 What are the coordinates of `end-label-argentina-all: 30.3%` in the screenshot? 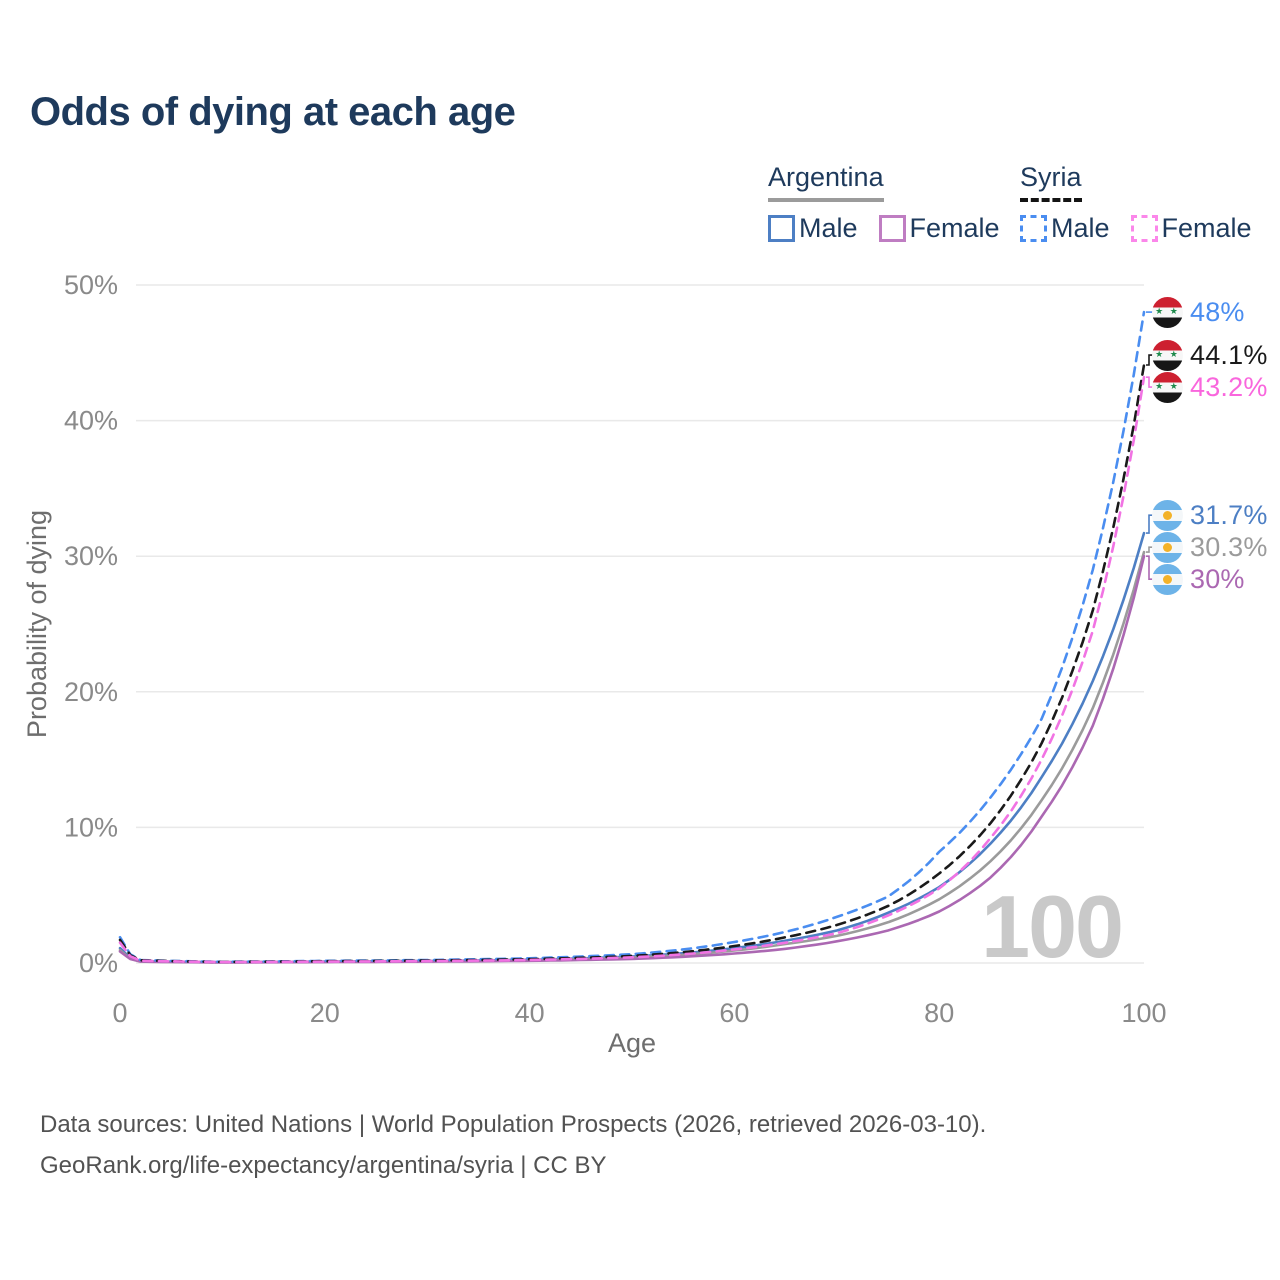 It's located at (1210, 547).